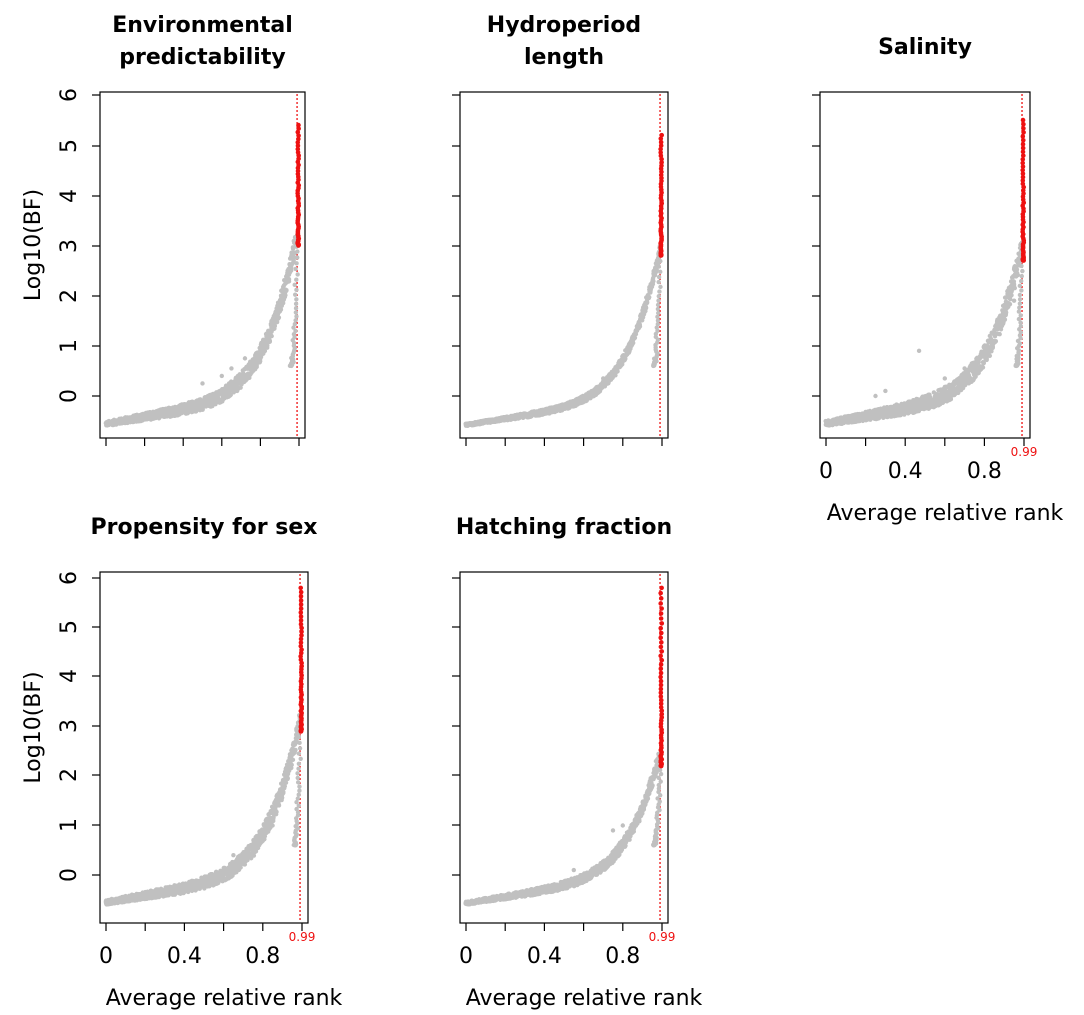  I want to click on y-tick-label: 6, so click(69, 578).